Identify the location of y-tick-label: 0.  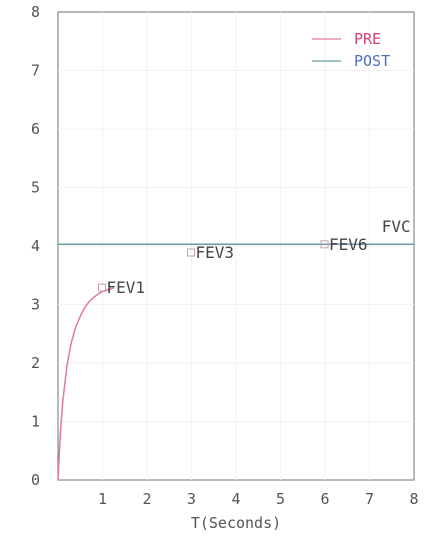
(35, 480).